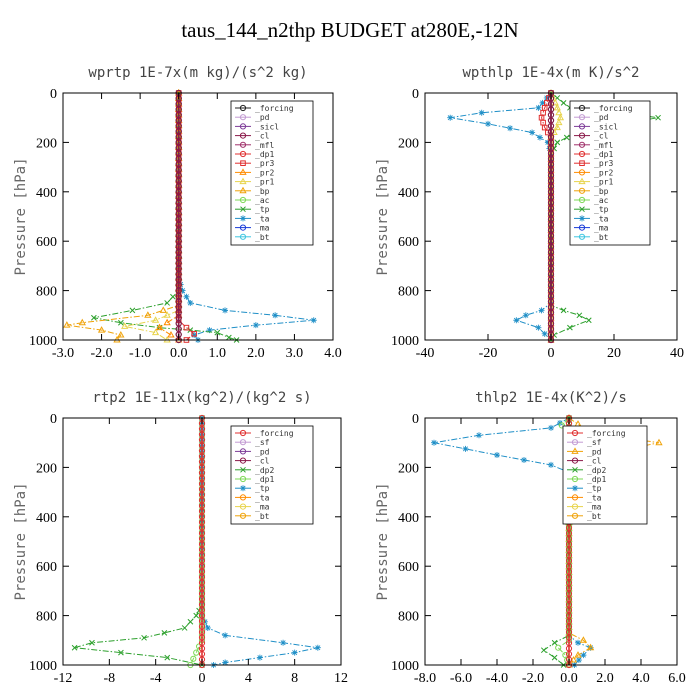  Describe the element at coordinates (551, 398) in the screenshot. I see `panel-title: thlp2 1E-4x(K^2)/s` at that location.